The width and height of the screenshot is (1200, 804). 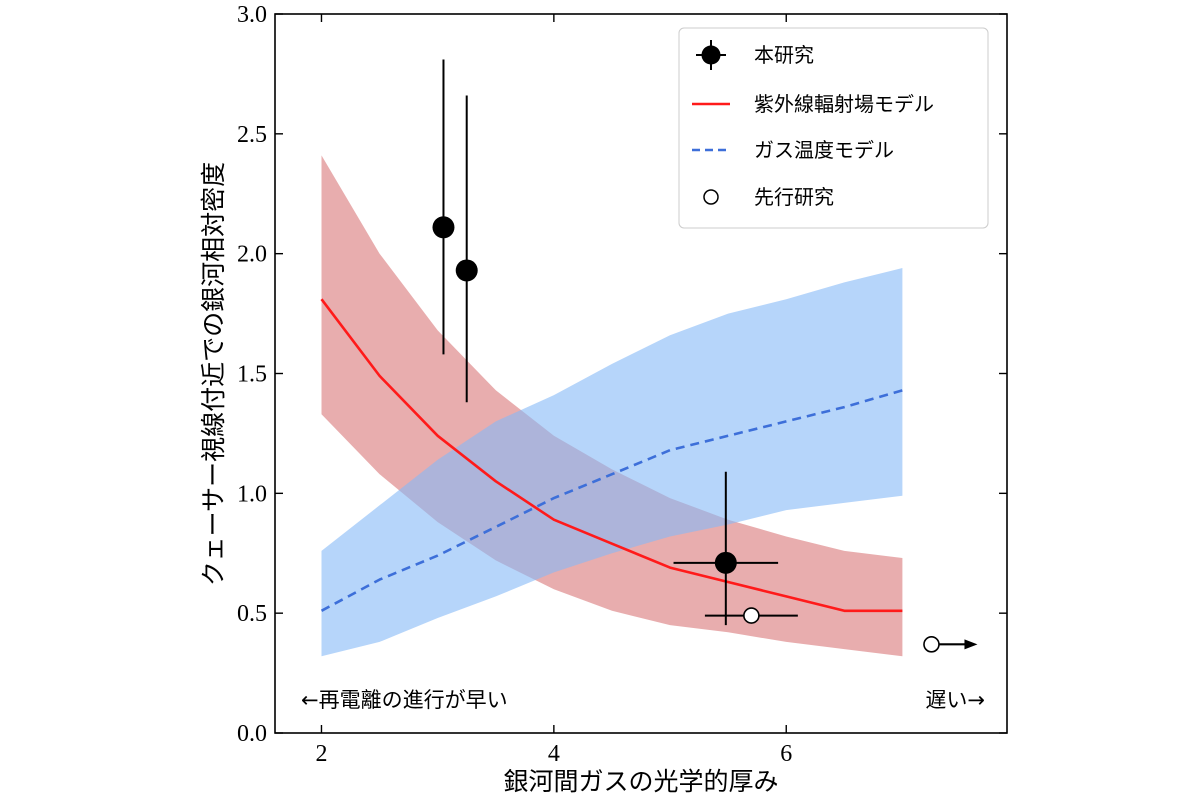 I want to click on legend-label-uv-model: 紫外線輻射場モデル, so click(x=844, y=104).